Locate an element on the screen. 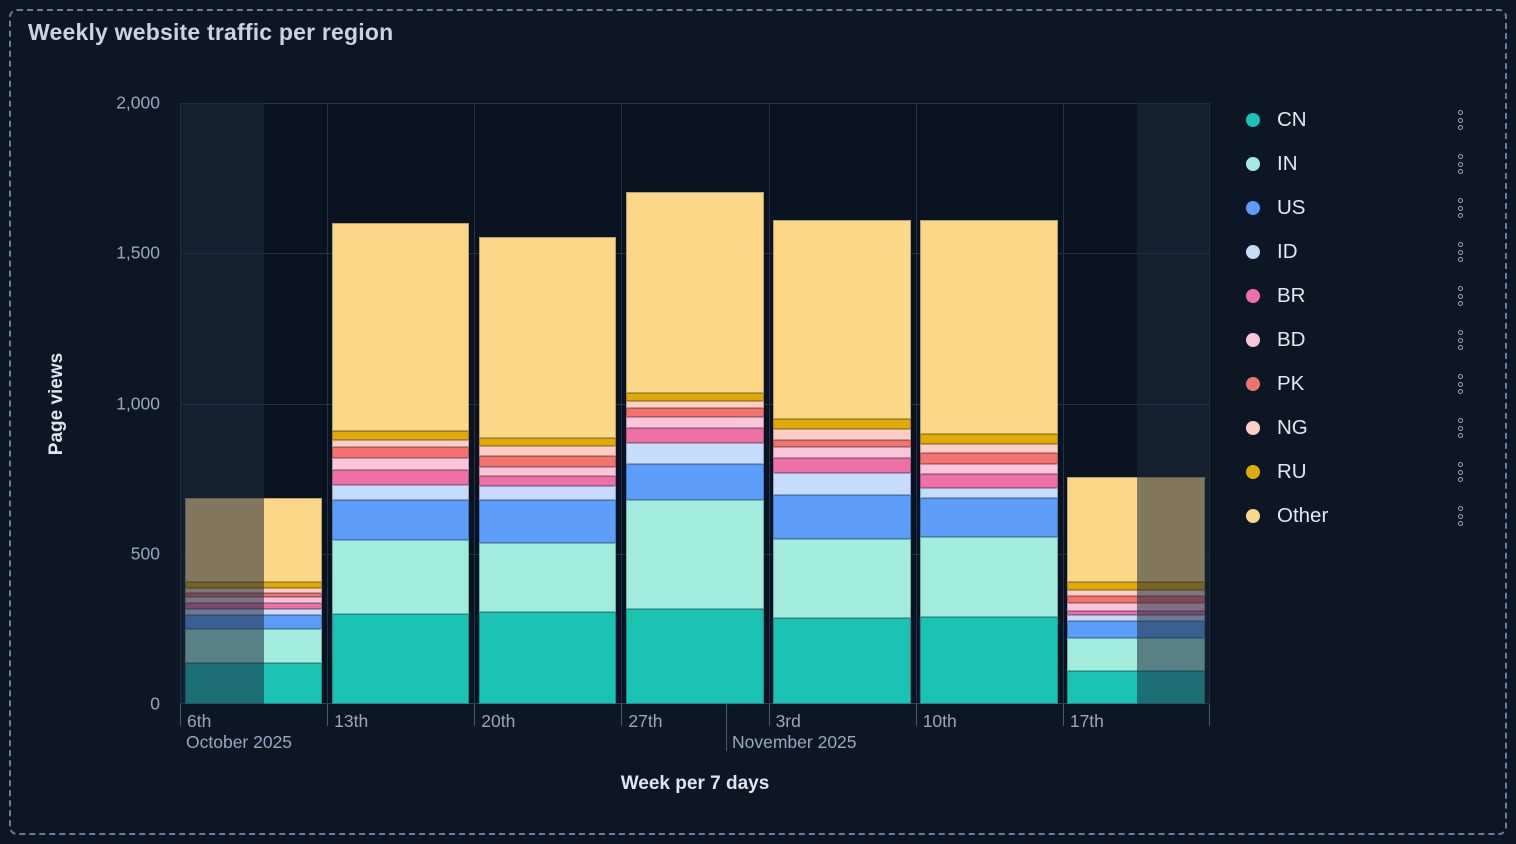  bar-segment-us-10th is located at coordinates (989, 518).